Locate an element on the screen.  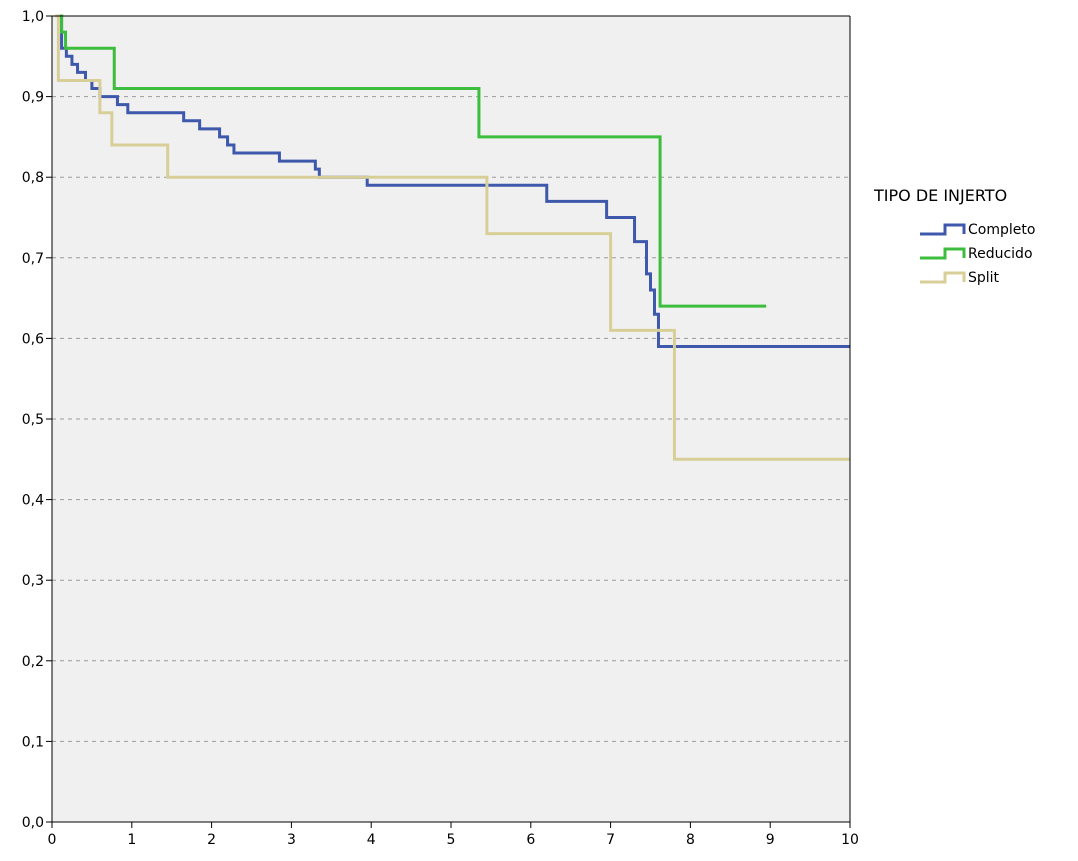
x-tick-label-8: 8 is located at coordinates (690, 840).